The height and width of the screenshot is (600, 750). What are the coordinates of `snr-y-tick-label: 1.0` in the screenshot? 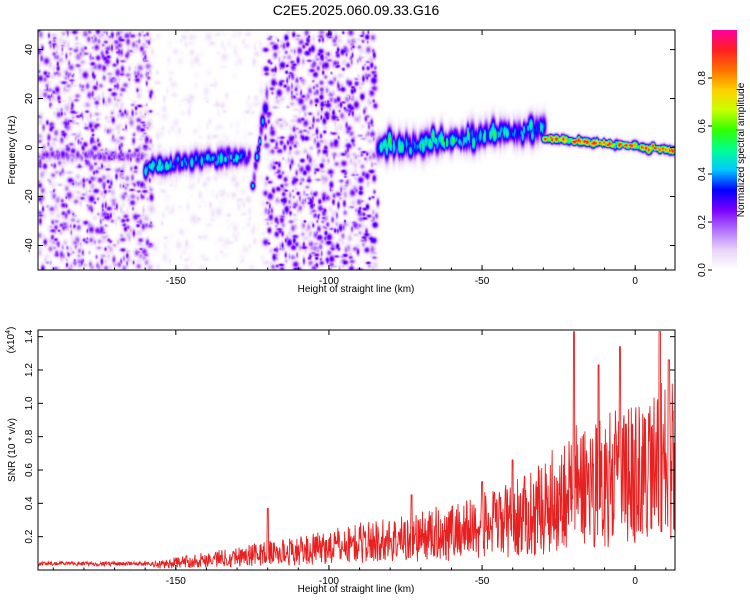 It's located at (29, 403).